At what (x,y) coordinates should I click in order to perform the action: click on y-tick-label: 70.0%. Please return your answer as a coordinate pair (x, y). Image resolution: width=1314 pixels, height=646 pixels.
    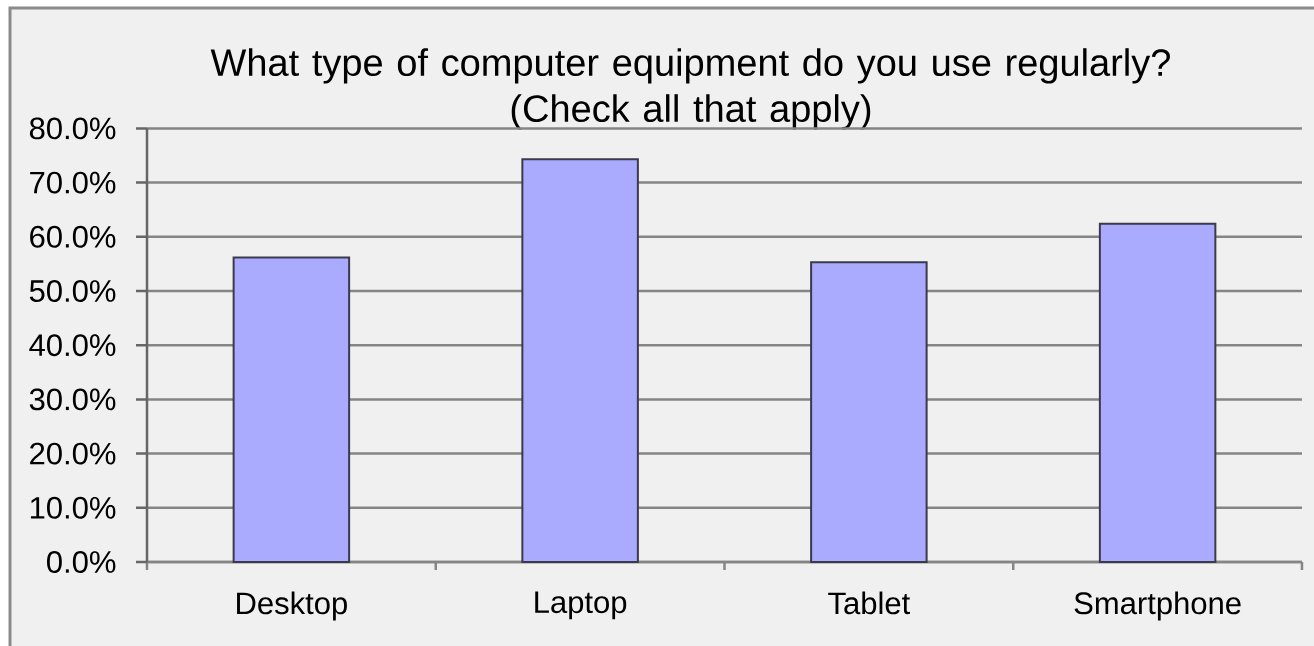
    Looking at the image, I should click on (73, 182).